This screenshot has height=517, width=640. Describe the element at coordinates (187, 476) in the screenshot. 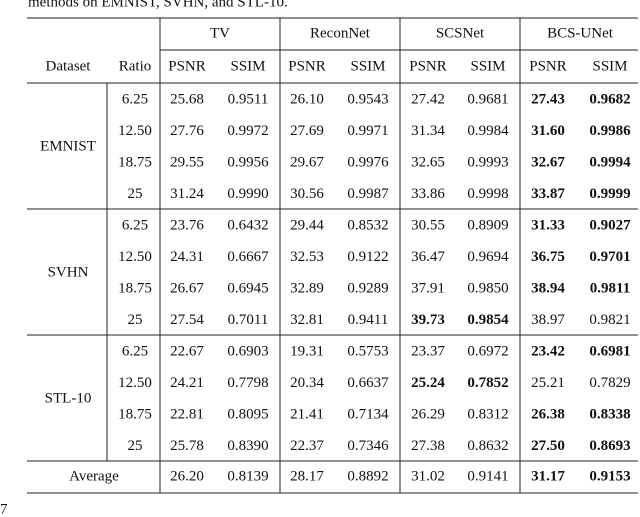

I see `cell: 26.20` at that location.